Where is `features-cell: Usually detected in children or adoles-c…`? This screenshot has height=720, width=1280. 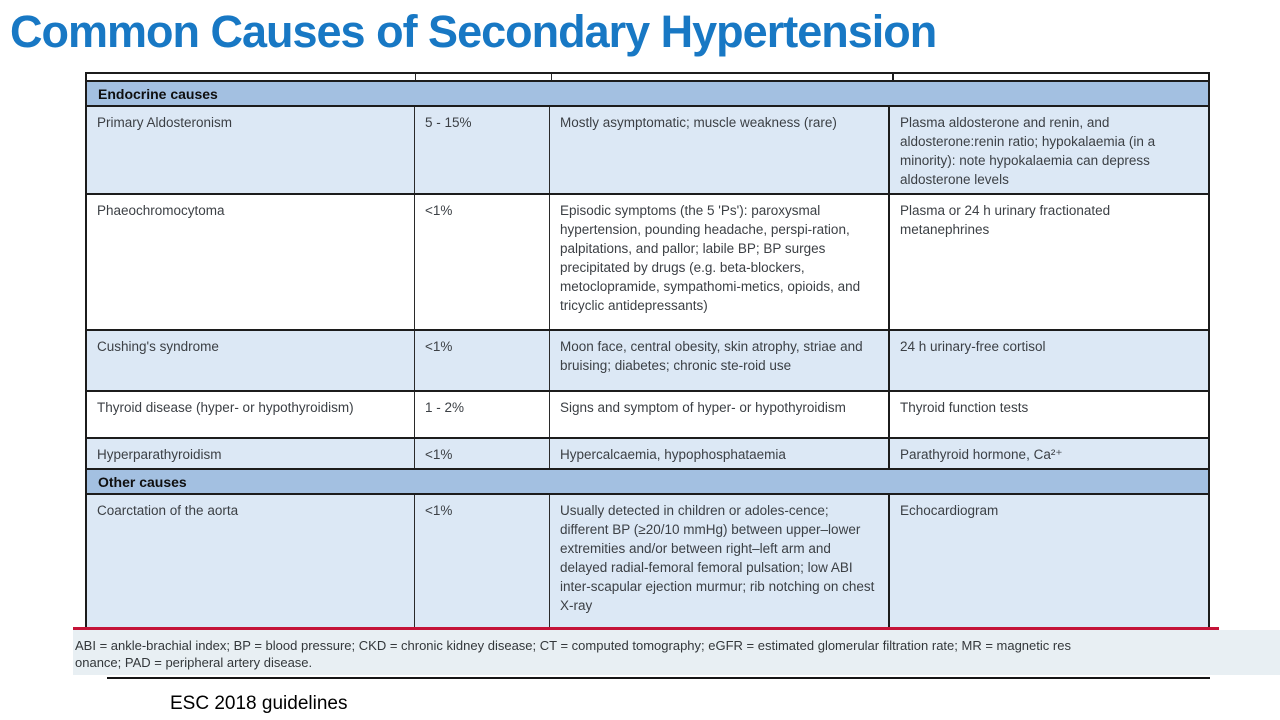 features-cell: Usually detected in children or adoles-c… is located at coordinates (720, 564).